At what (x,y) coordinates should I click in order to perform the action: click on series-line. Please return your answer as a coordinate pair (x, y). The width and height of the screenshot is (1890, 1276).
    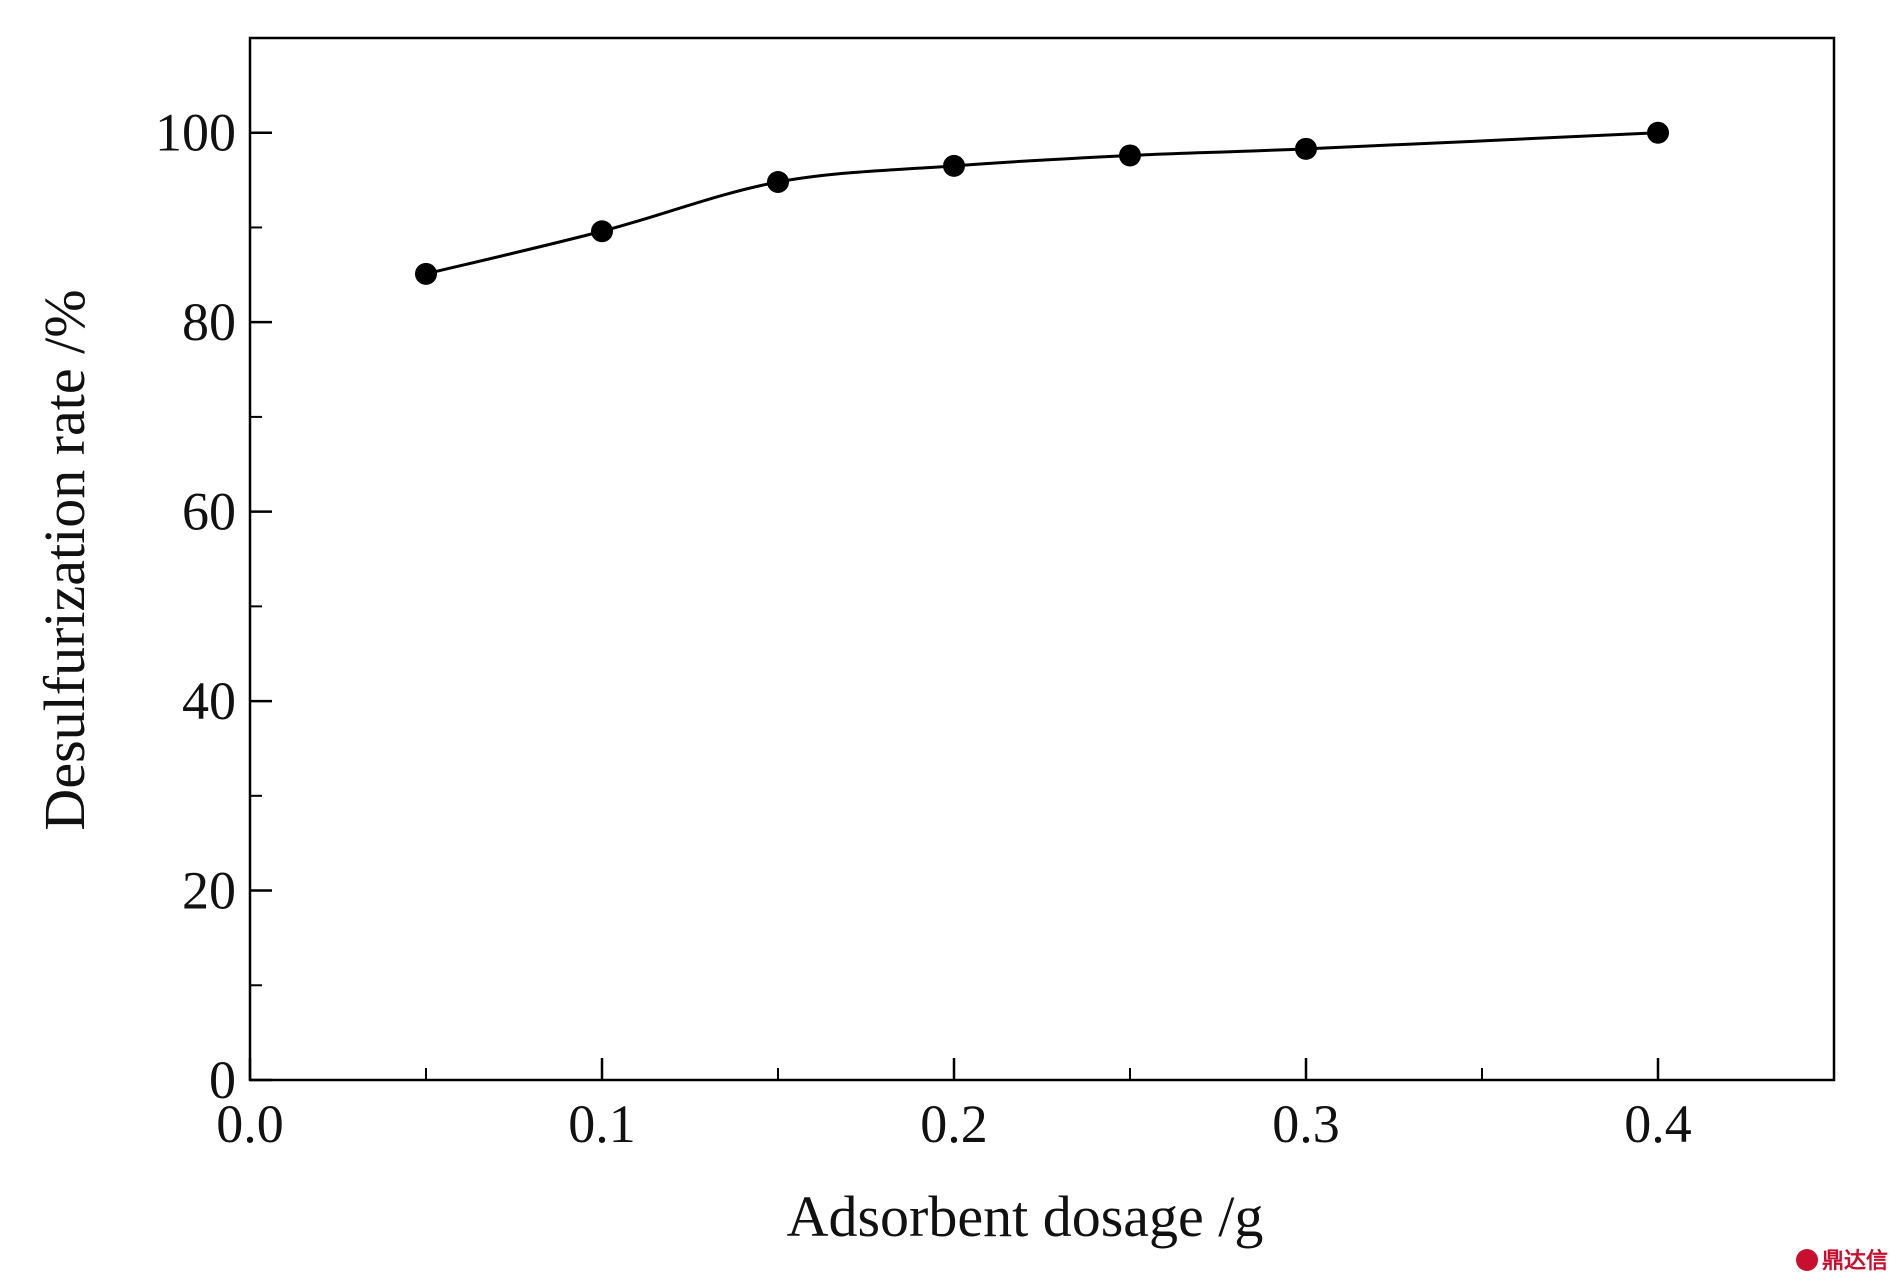
    Looking at the image, I should click on (1042, 203).